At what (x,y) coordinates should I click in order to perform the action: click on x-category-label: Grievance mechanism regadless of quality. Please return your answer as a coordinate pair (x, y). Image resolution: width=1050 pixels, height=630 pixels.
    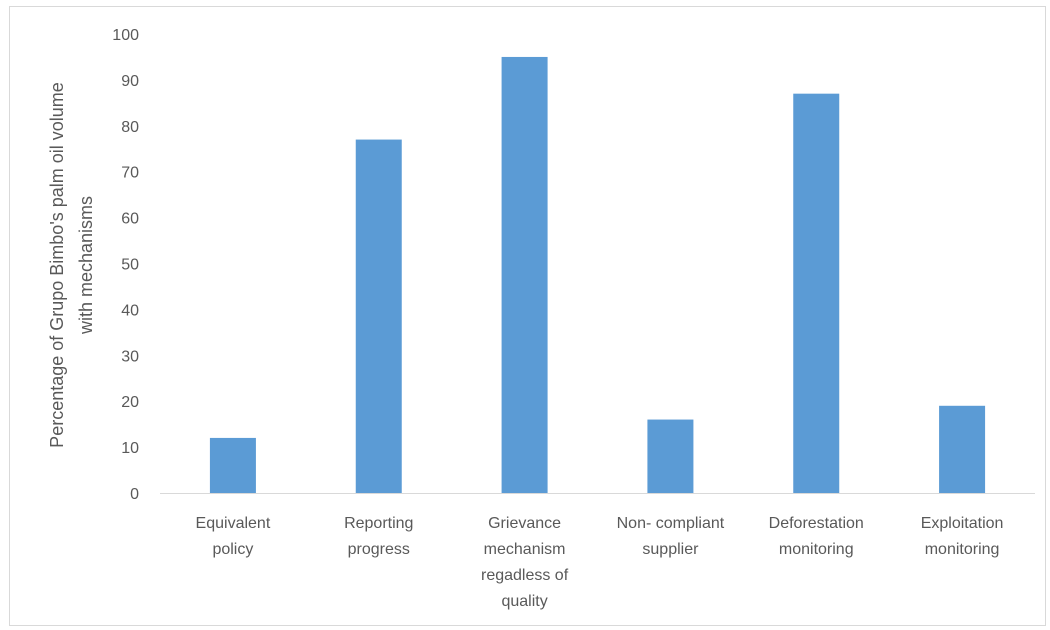
    Looking at the image, I should click on (525, 562).